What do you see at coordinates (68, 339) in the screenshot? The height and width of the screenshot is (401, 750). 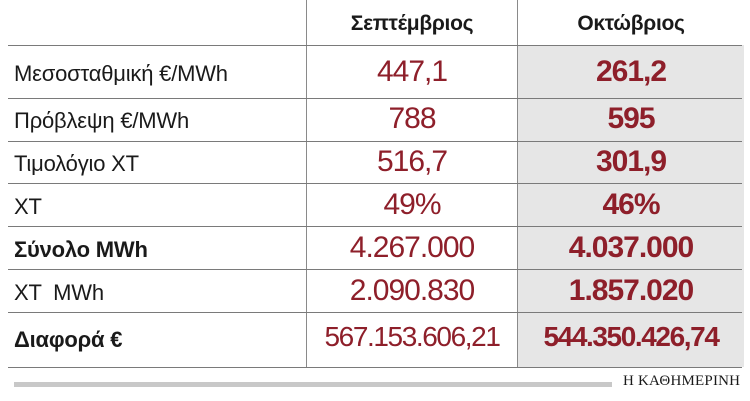 I see `row-label: Διαφορά €` at bounding box center [68, 339].